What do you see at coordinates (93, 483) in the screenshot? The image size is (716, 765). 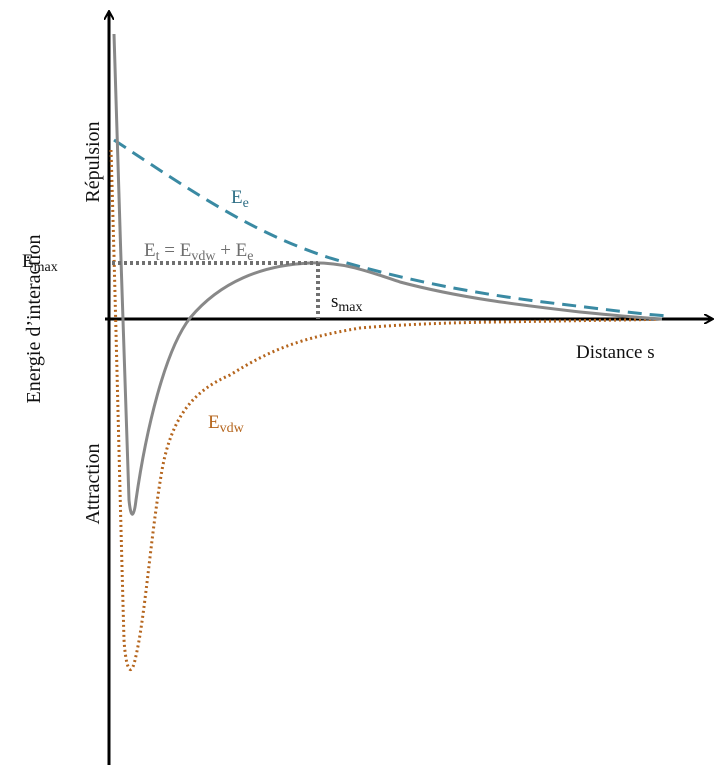 I see `attraction-label: Attraction` at bounding box center [93, 483].